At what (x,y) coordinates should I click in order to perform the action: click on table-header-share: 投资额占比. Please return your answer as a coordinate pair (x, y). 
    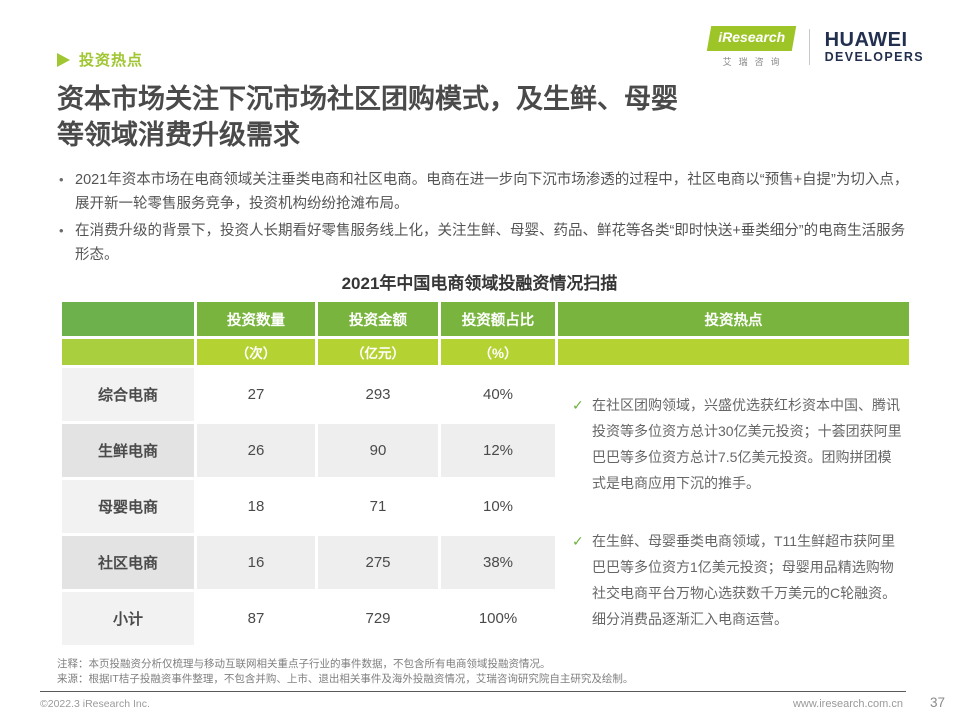
    Looking at the image, I should click on (498, 319).